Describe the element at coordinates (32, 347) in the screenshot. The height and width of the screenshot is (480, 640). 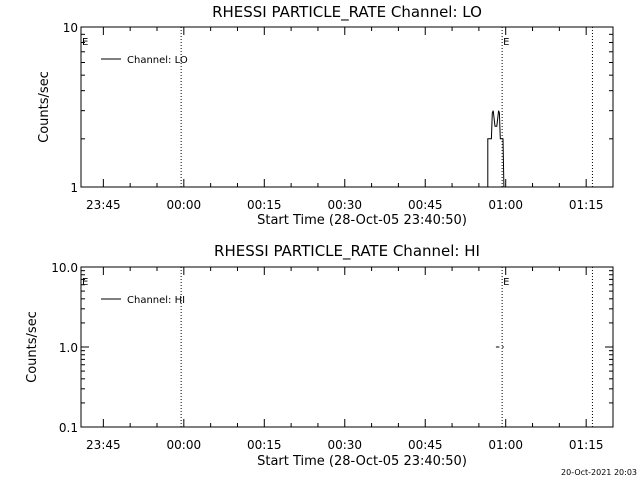
I see `chart-1-y-axis-label: Counts/sec` at that location.